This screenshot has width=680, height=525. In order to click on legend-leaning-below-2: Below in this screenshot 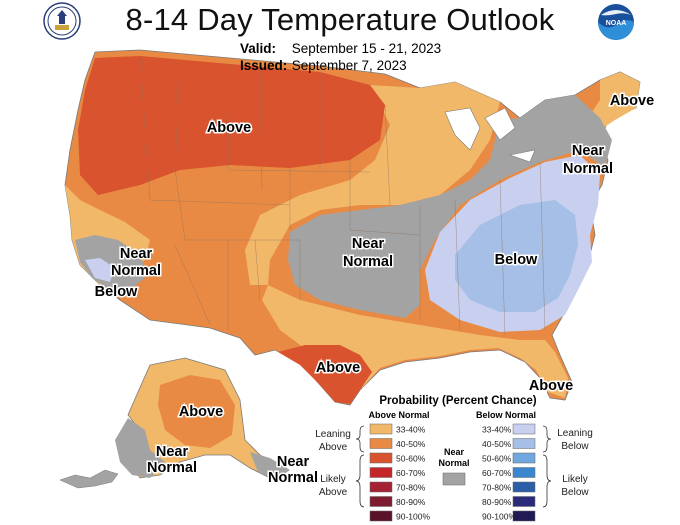, I will do `click(575, 446)`.